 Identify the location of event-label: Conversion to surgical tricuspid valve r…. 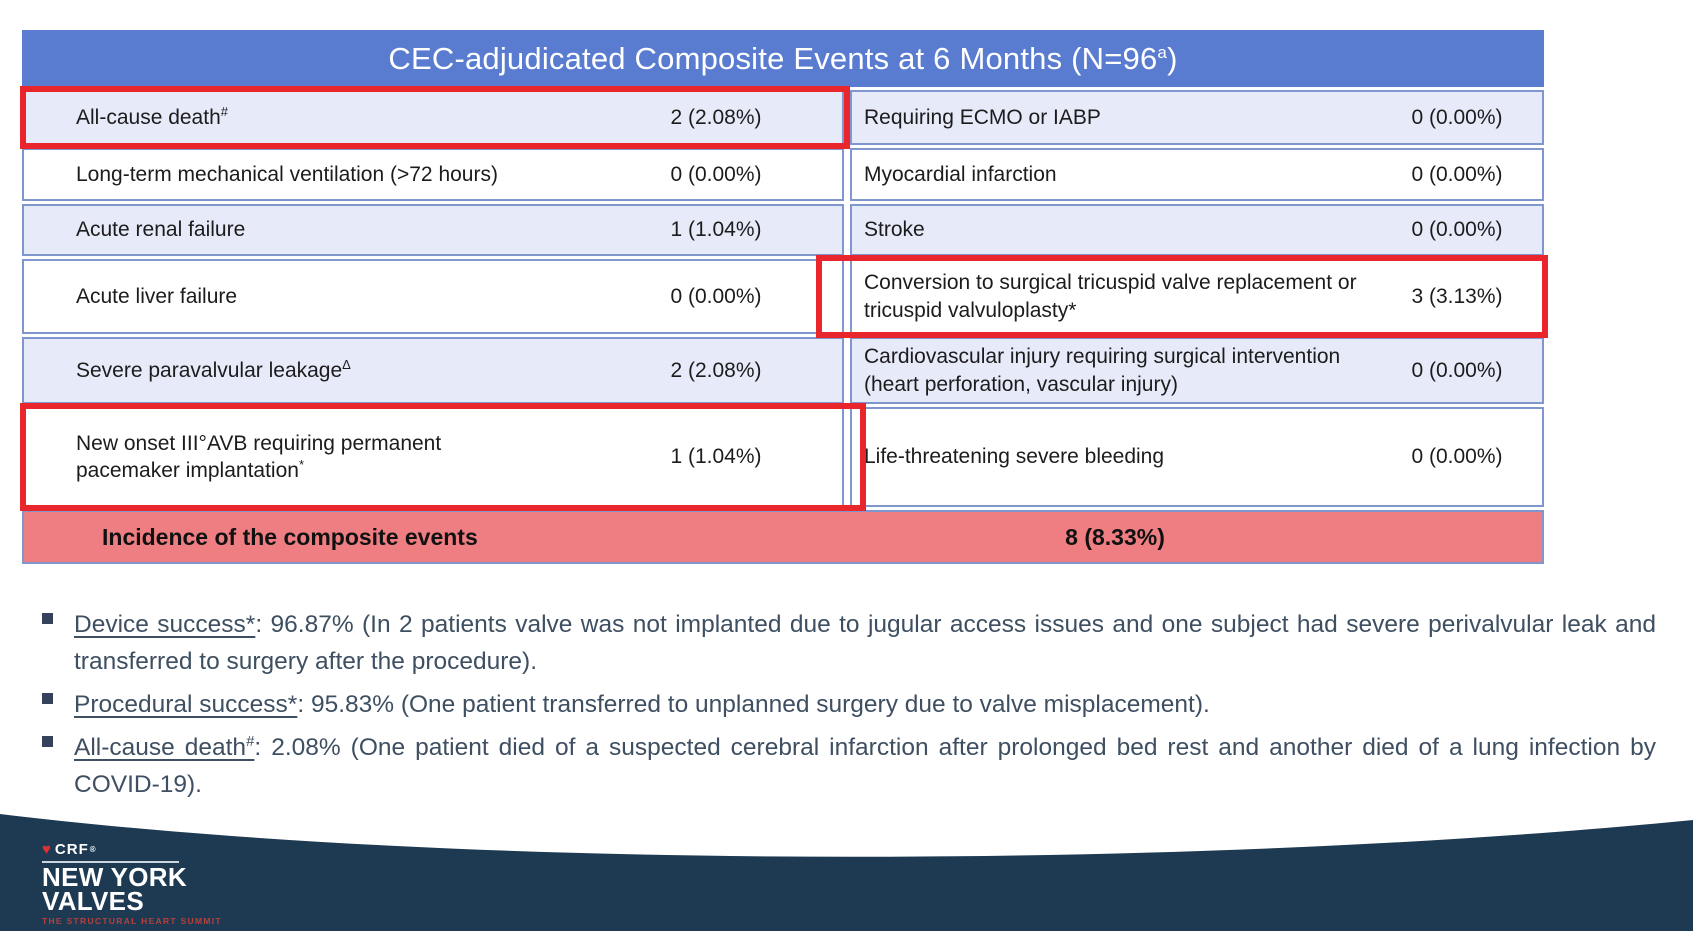
(1110, 296).